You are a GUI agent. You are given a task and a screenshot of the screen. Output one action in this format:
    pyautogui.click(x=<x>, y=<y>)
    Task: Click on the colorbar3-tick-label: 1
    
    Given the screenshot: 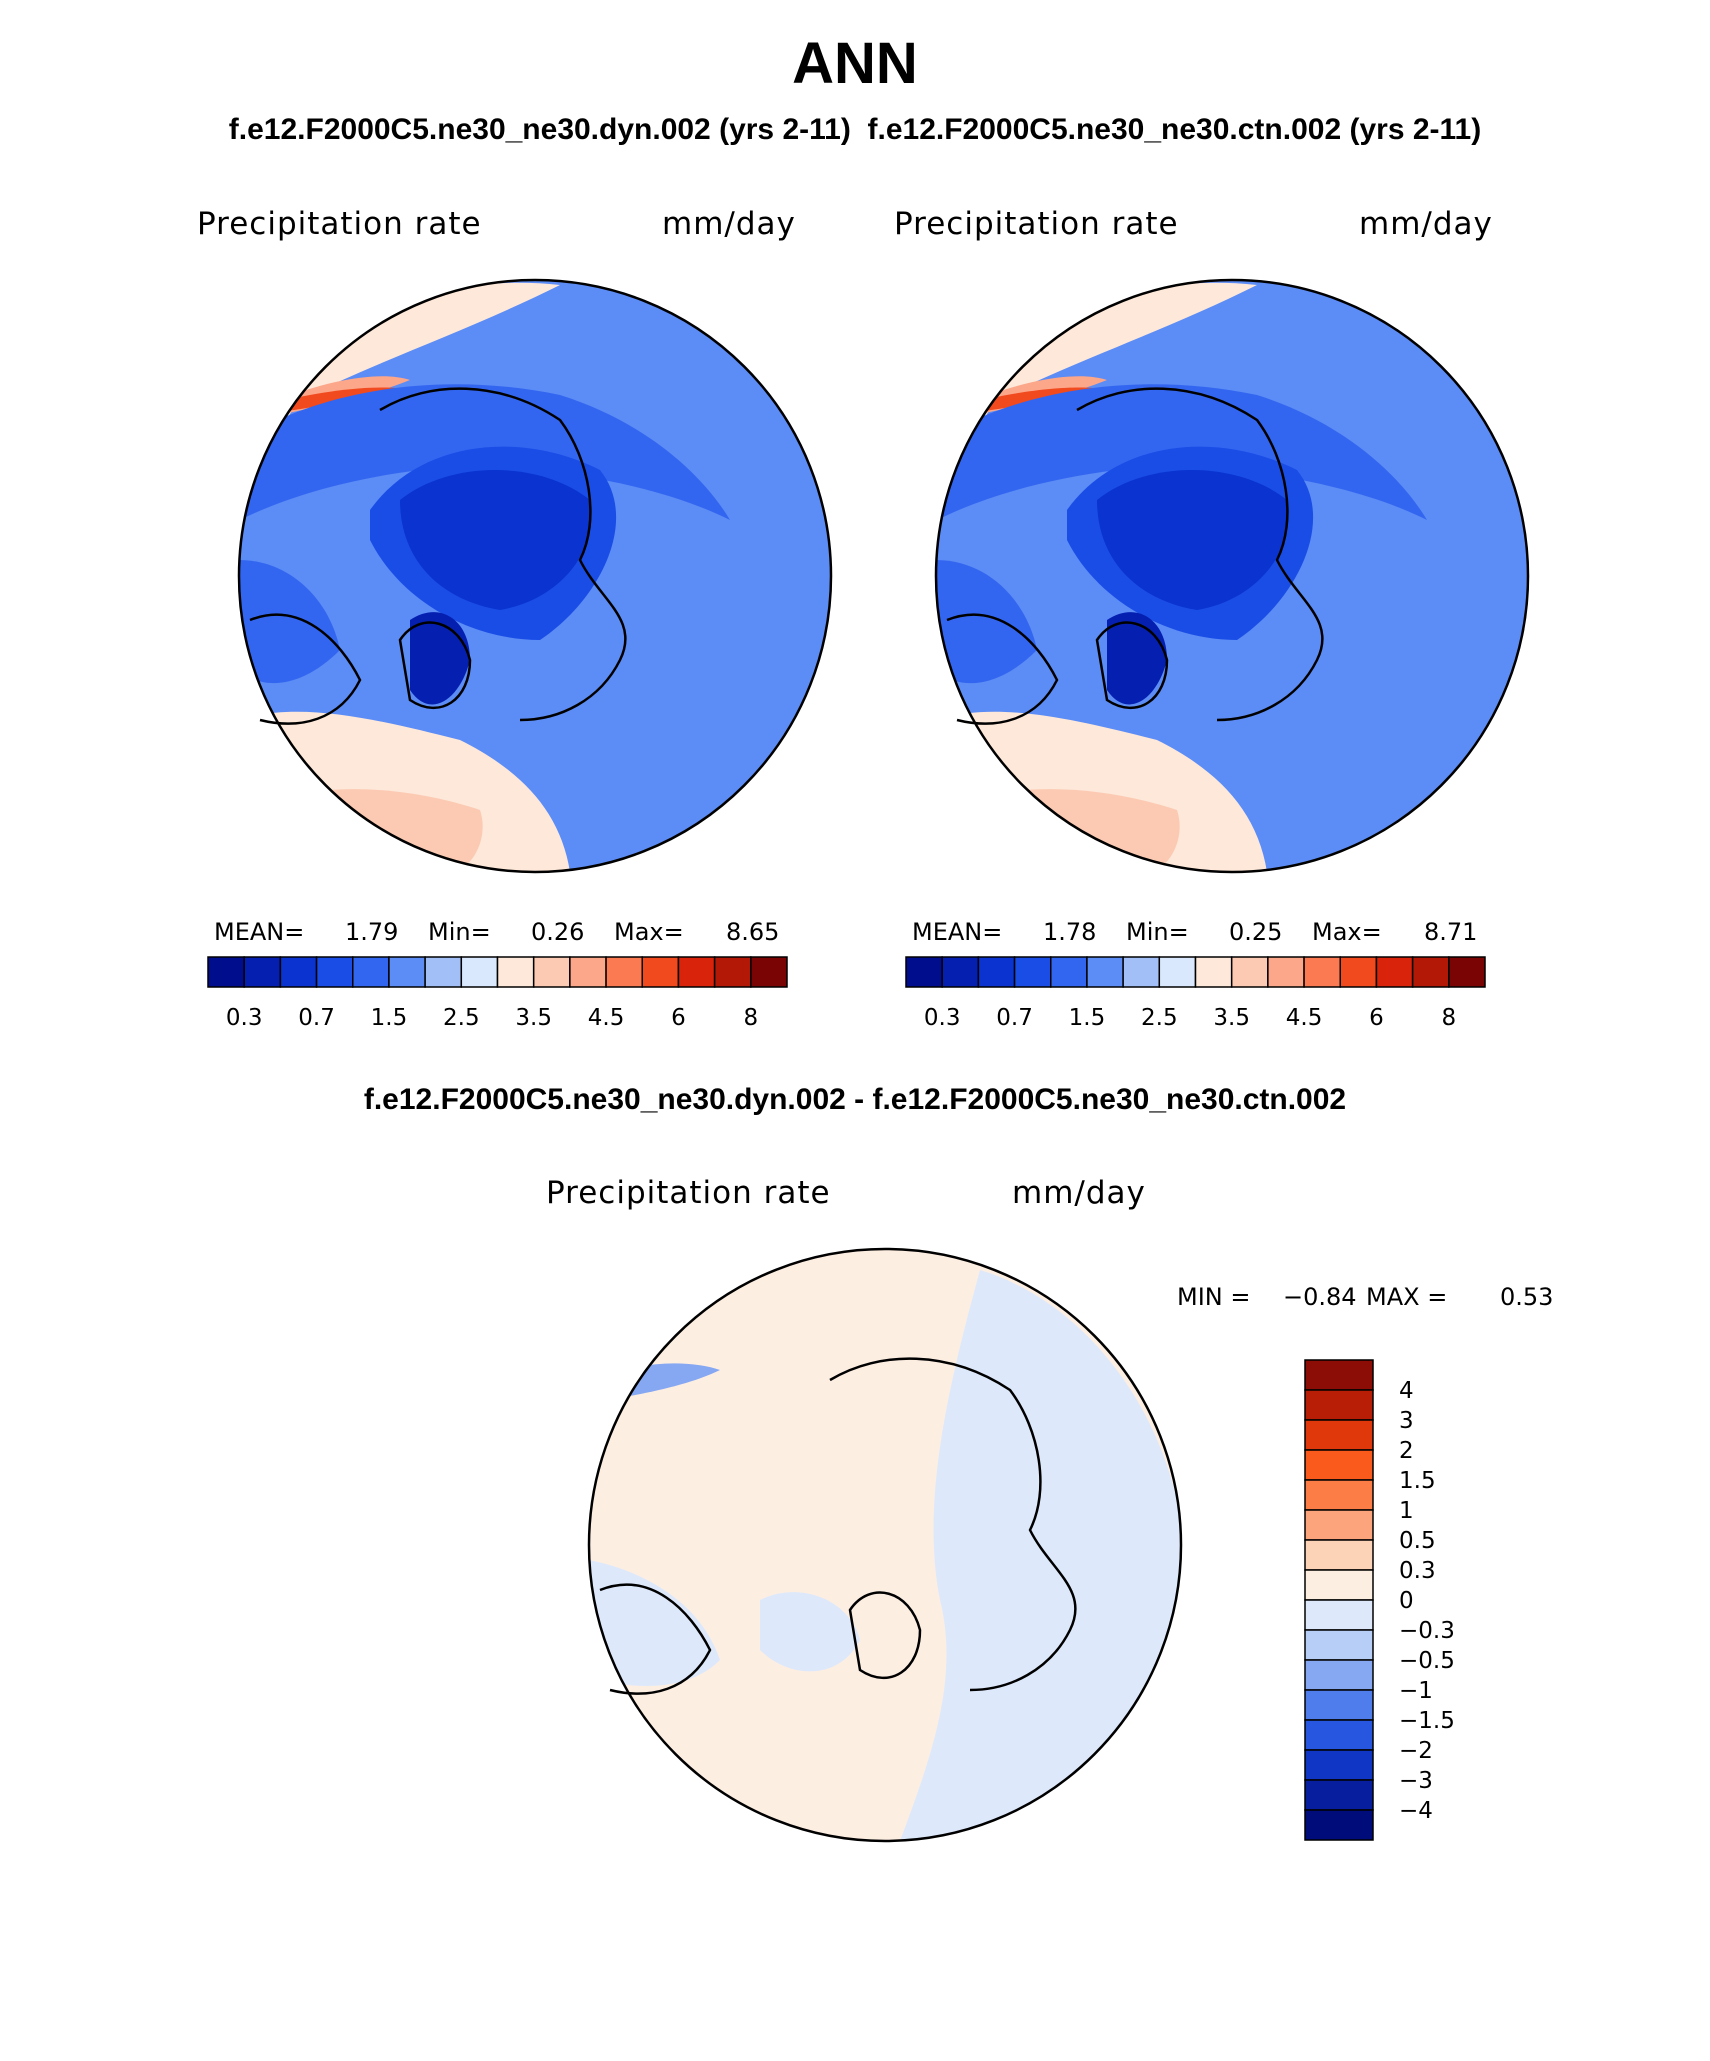 What is the action you would take?
    pyautogui.click(x=1406, y=1511)
    